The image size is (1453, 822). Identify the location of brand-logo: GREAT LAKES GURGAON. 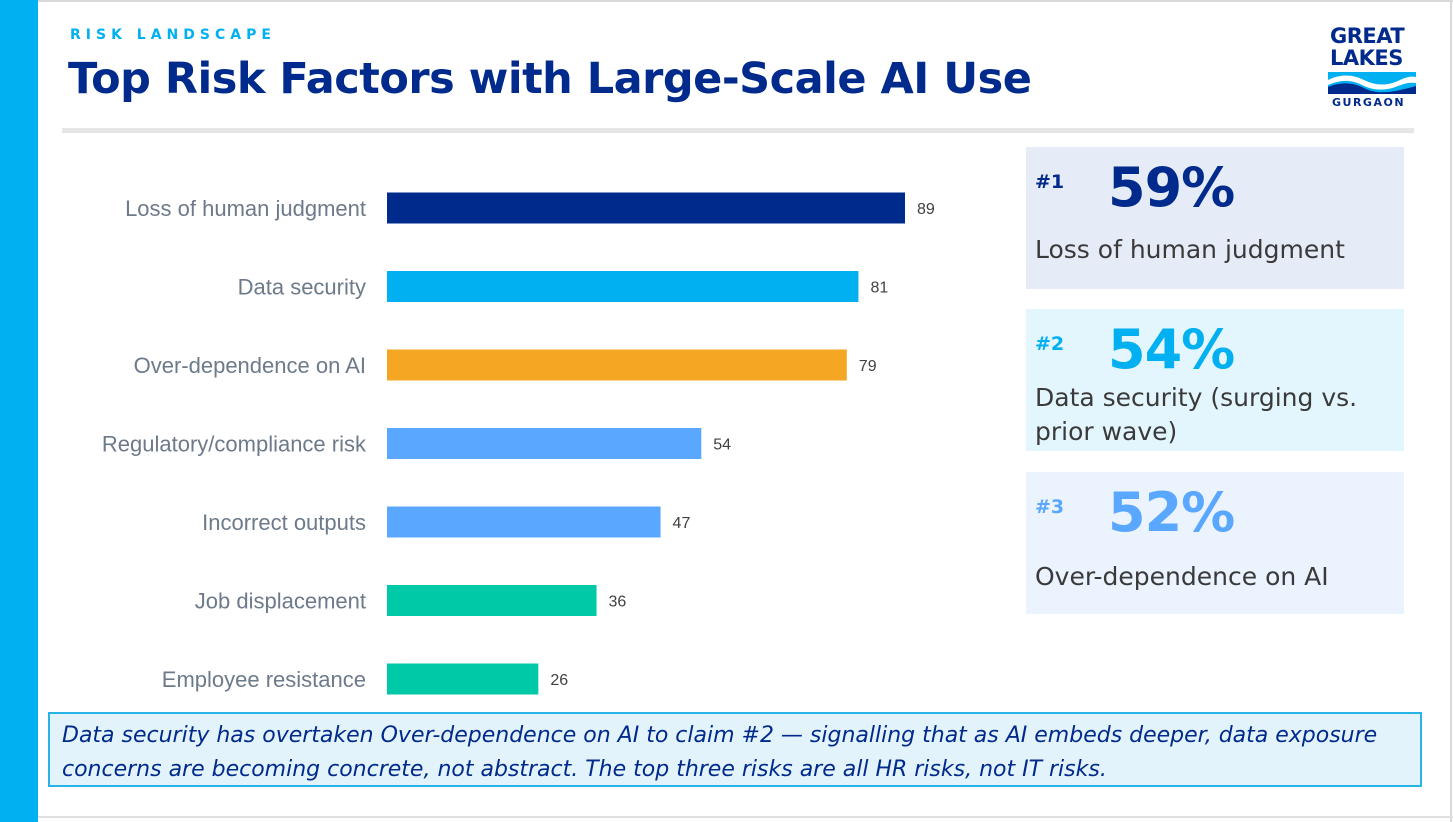
(1374, 67).